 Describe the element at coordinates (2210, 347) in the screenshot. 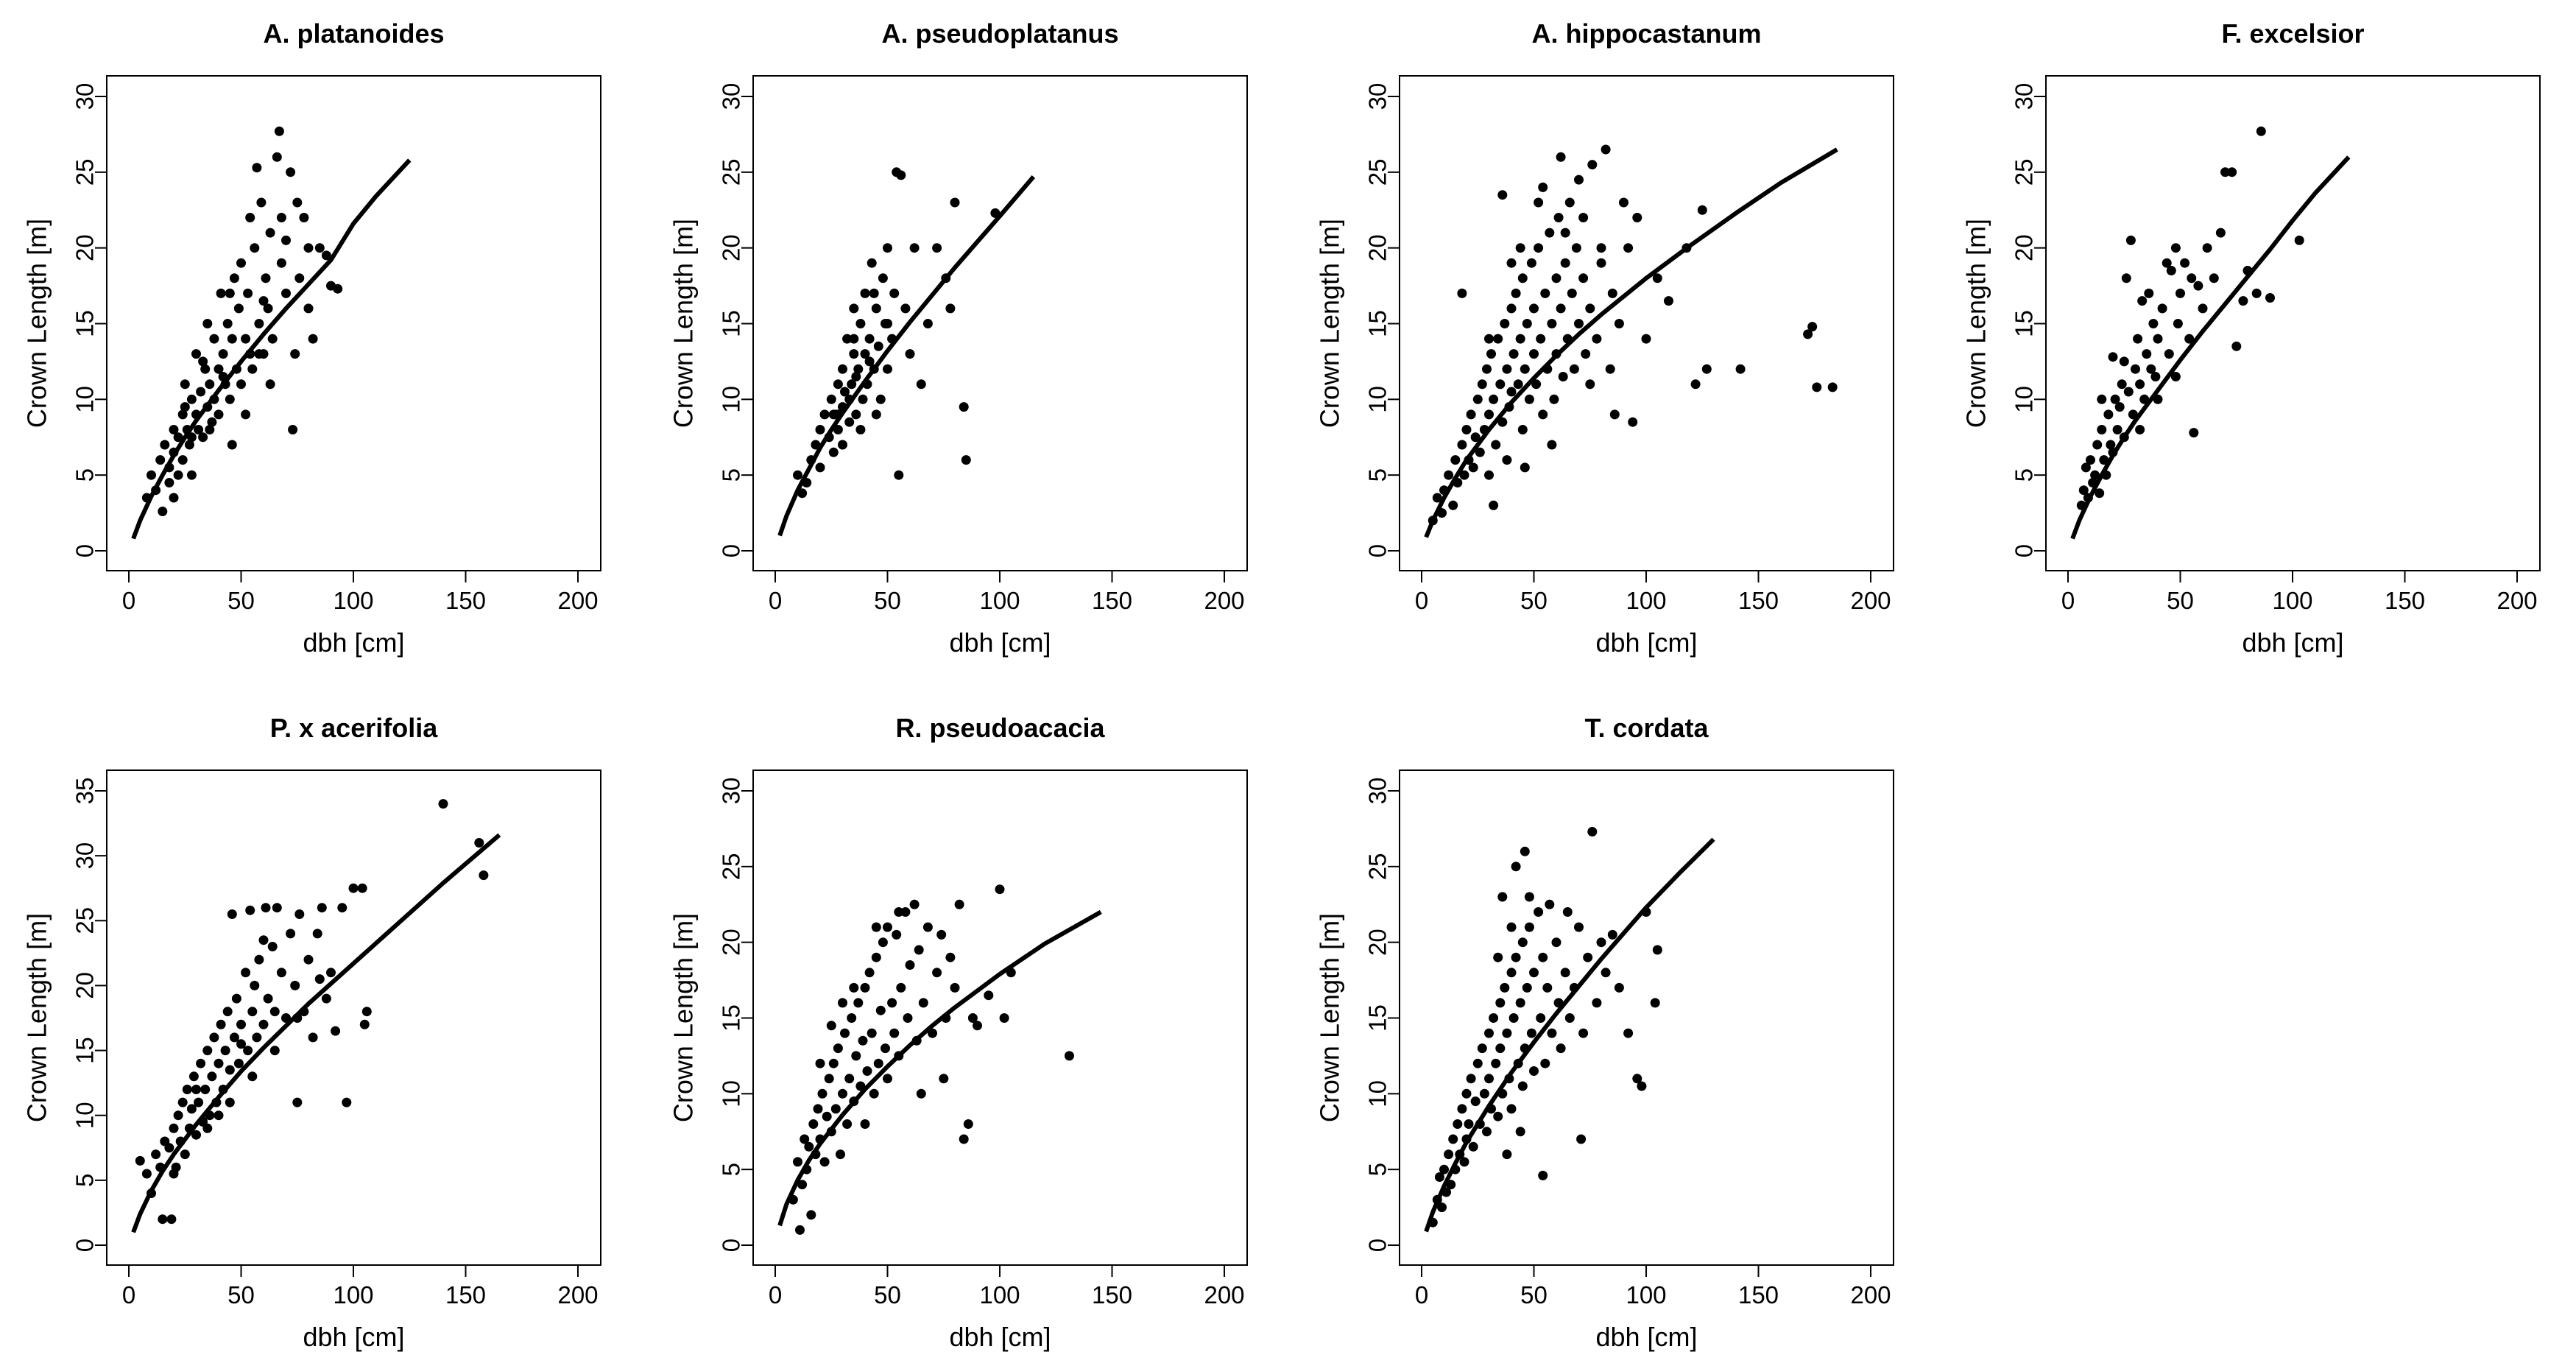

I see `fit-line` at that location.